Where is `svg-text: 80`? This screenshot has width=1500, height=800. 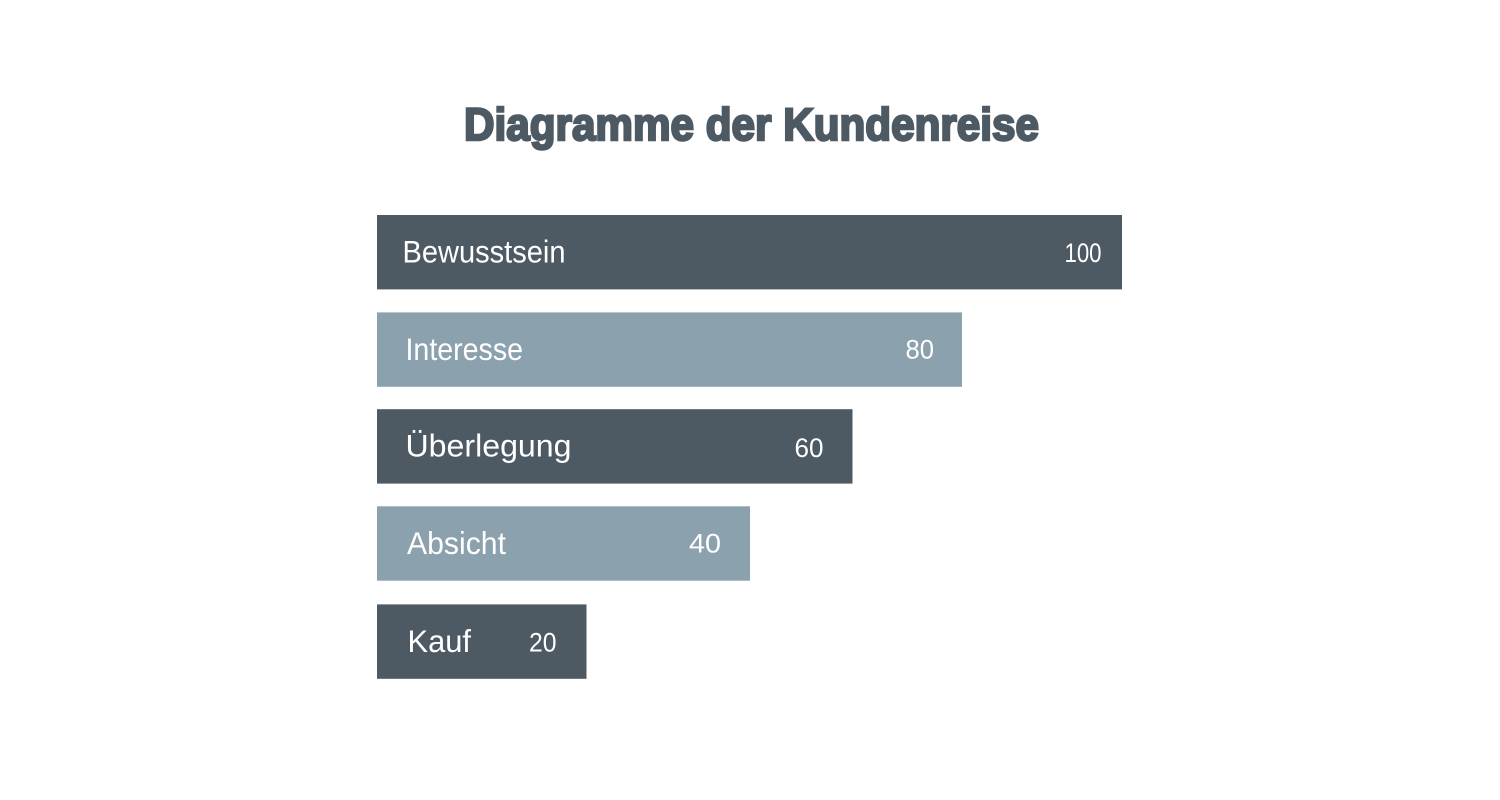
svg-text: 80 is located at coordinates (920, 350).